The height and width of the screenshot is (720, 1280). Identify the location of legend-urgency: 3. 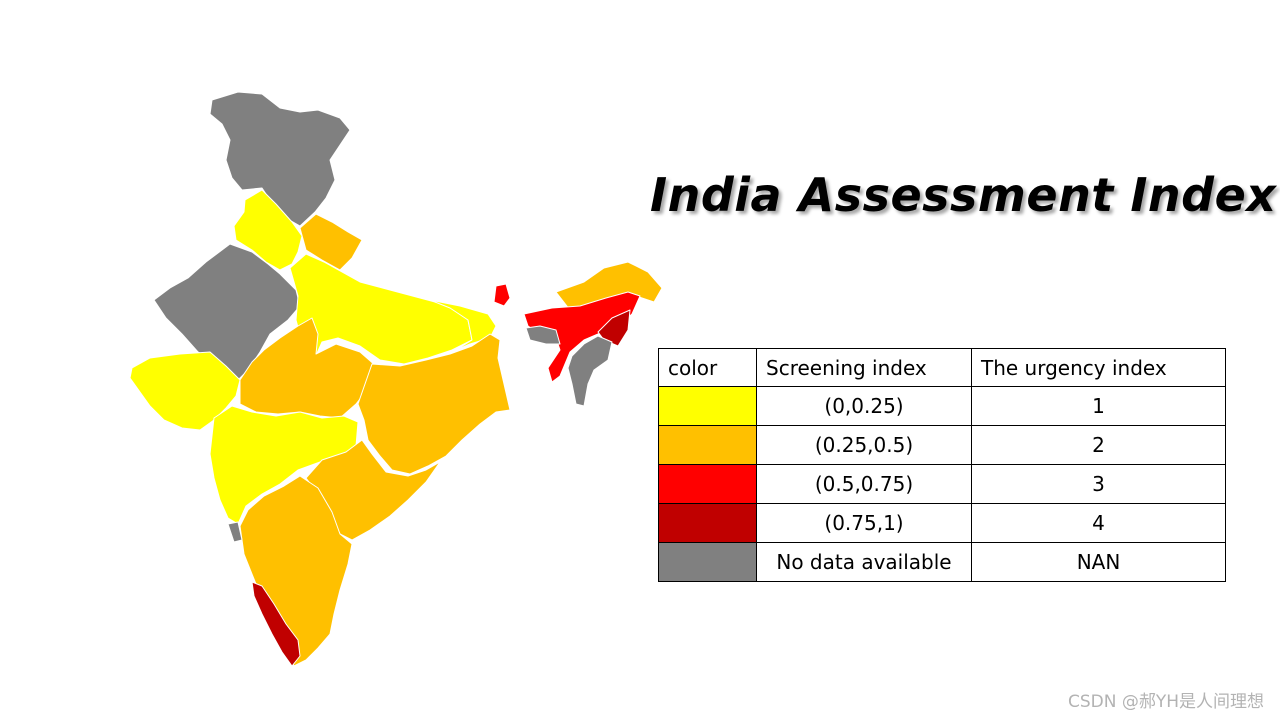
(1098, 484).